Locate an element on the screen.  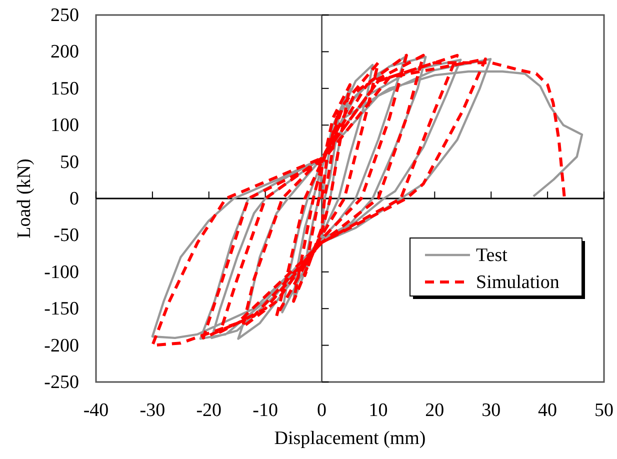
y-tick-label: 150 is located at coordinates (64, 89).